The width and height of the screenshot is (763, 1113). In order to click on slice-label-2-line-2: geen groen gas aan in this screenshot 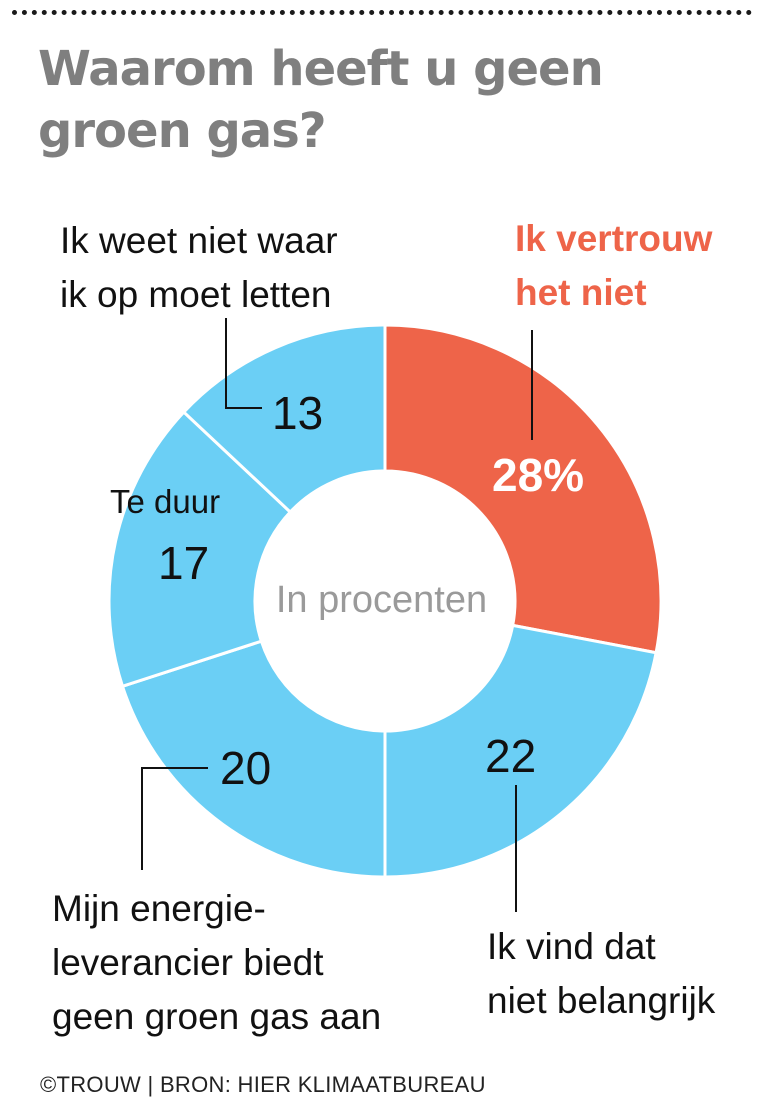, I will do `click(217, 1016)`.